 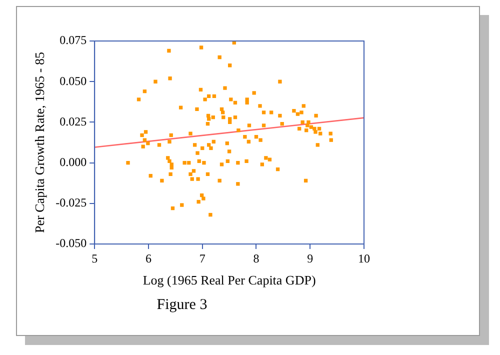 I want to click on x-tick-label: 5, so click(x=95, y=258).